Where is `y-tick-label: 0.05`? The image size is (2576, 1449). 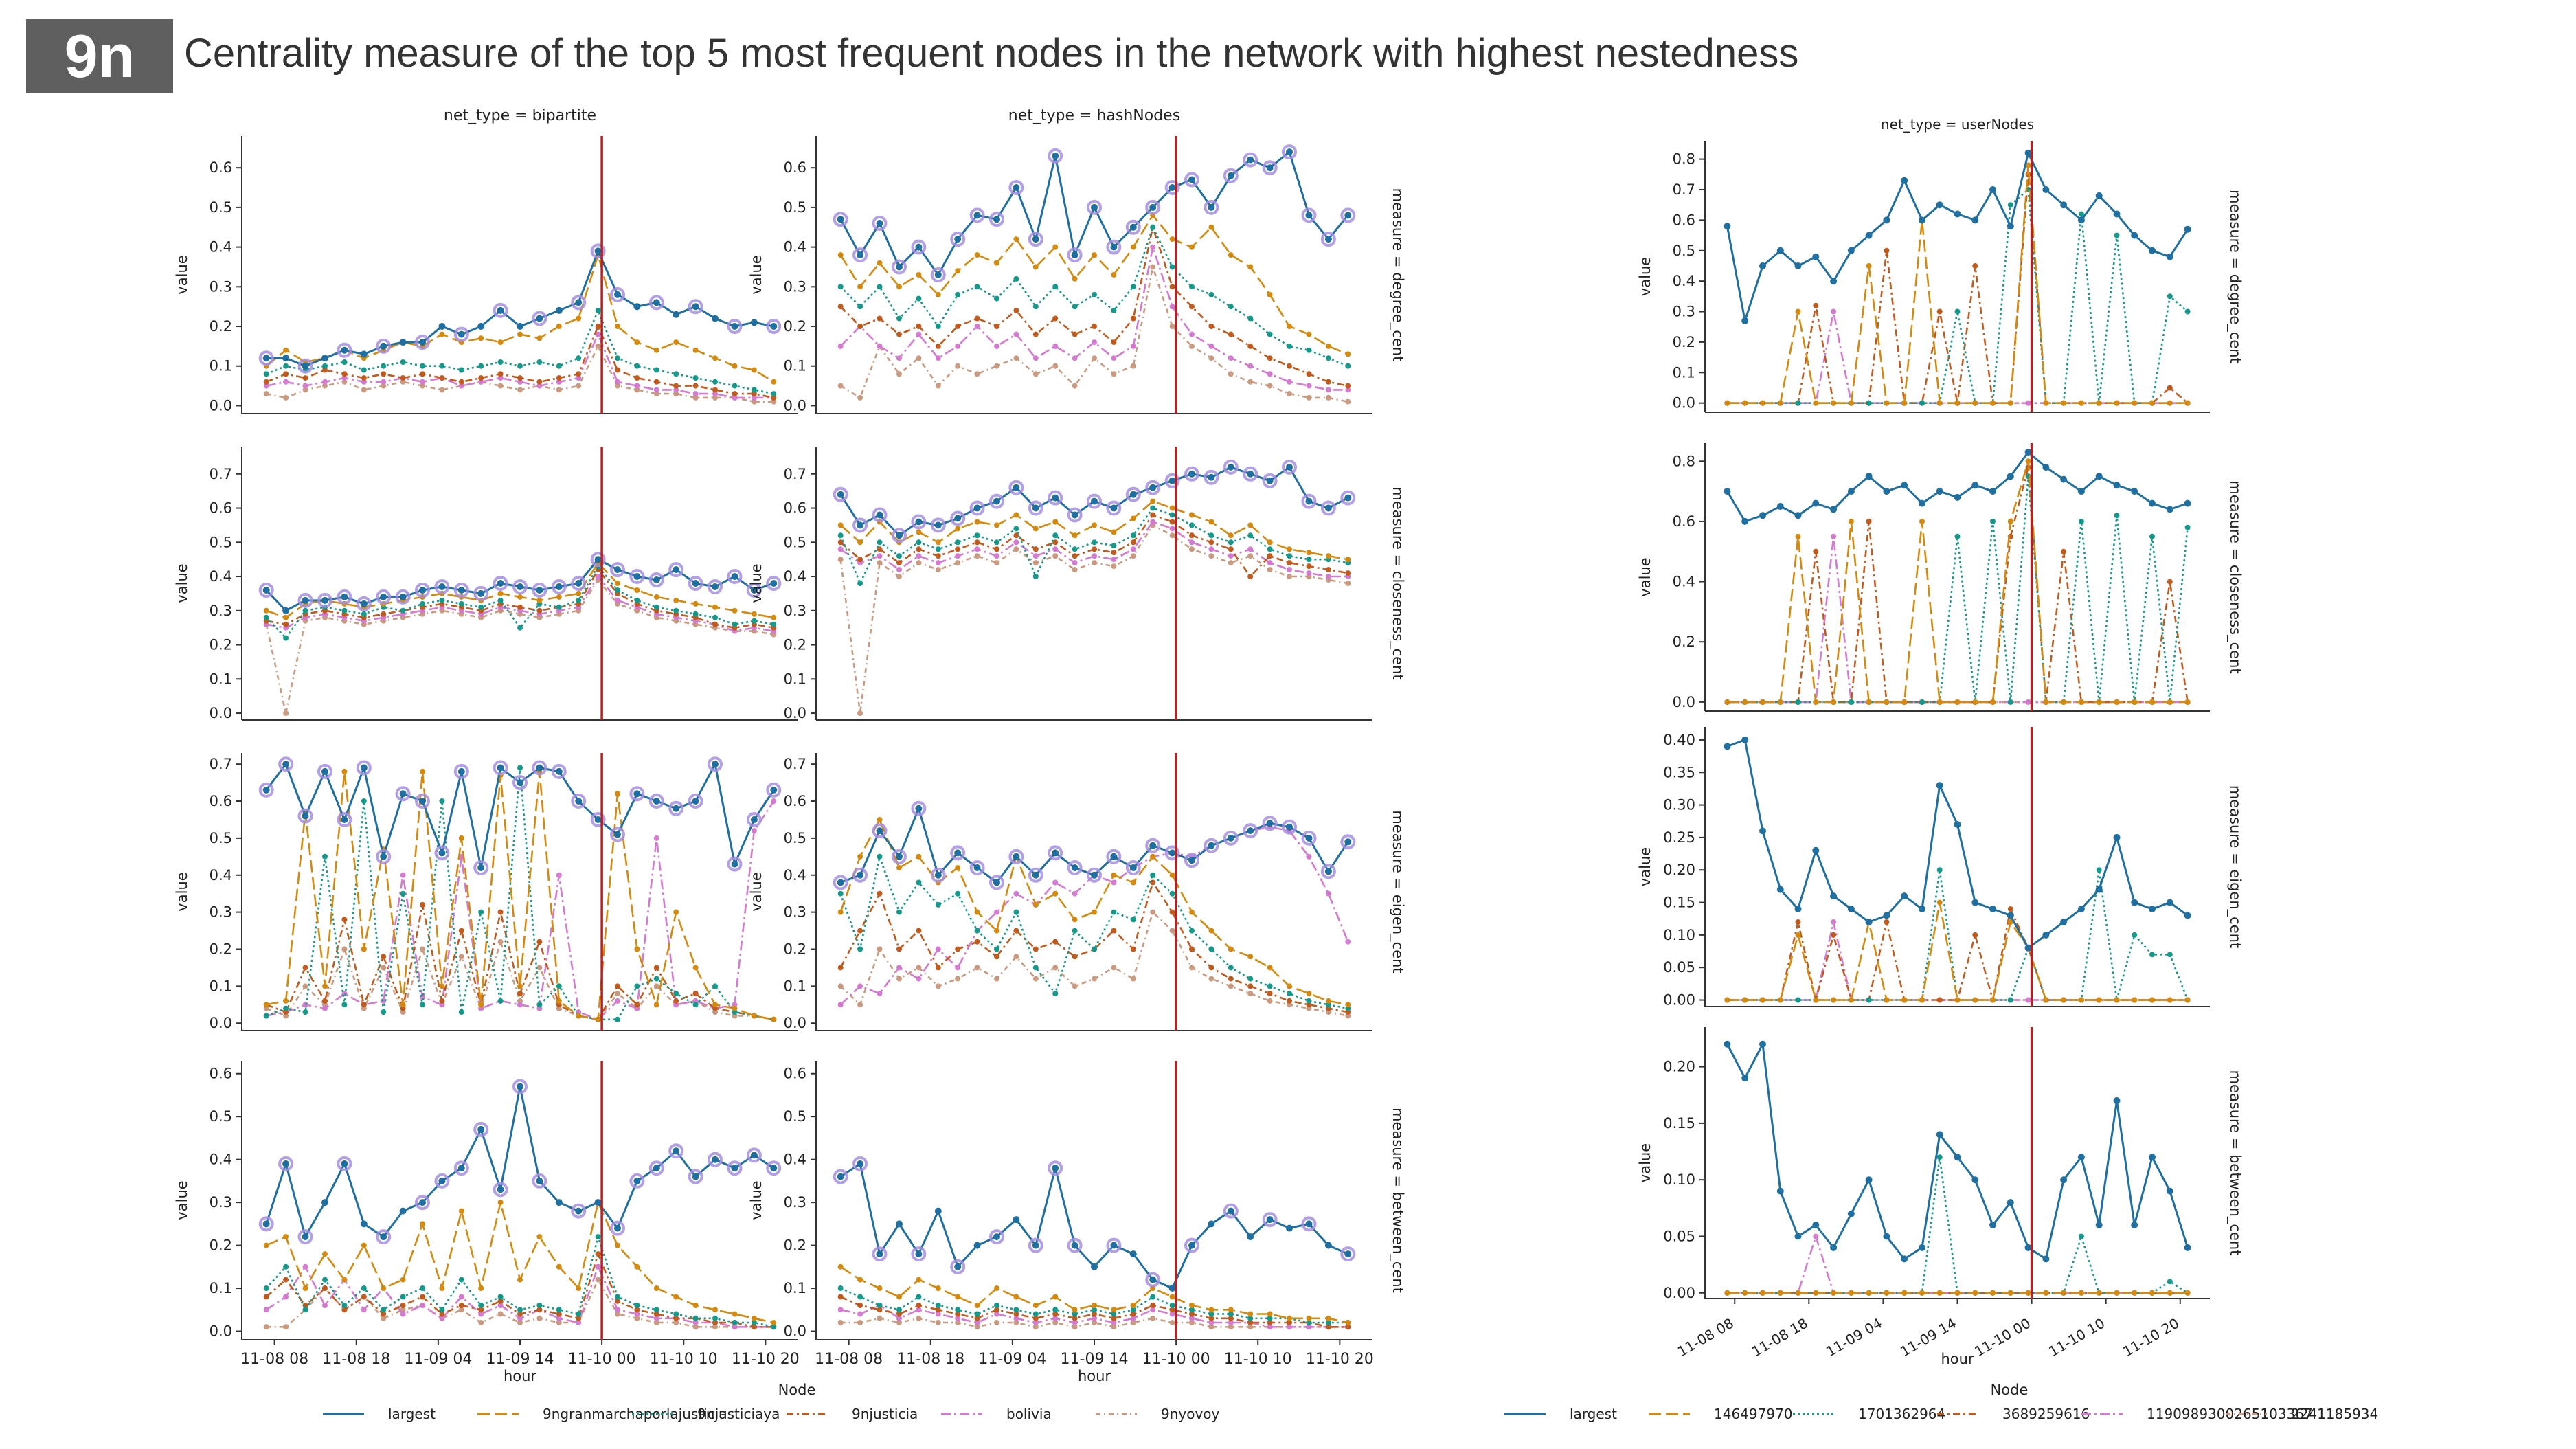
y-tick-label: 0.05 is located at coordinates (1679, 1236).